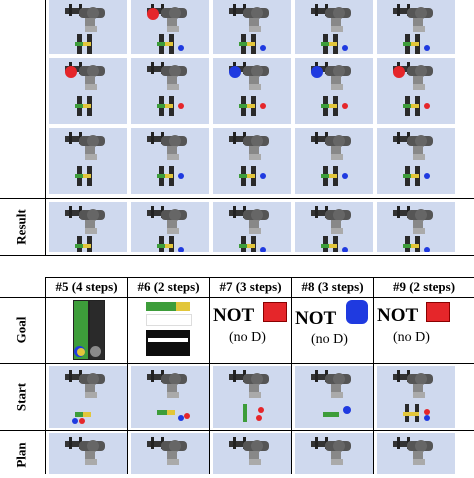 This screenshot has height=478, width=474. What do you see at coordinates (169, 320) in the screenshot?
I see `block-white` at bounding box center [169, 320].